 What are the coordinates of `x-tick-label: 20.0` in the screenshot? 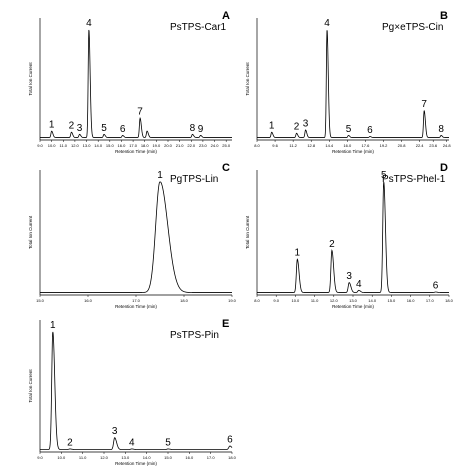 It's located at (168, 145).